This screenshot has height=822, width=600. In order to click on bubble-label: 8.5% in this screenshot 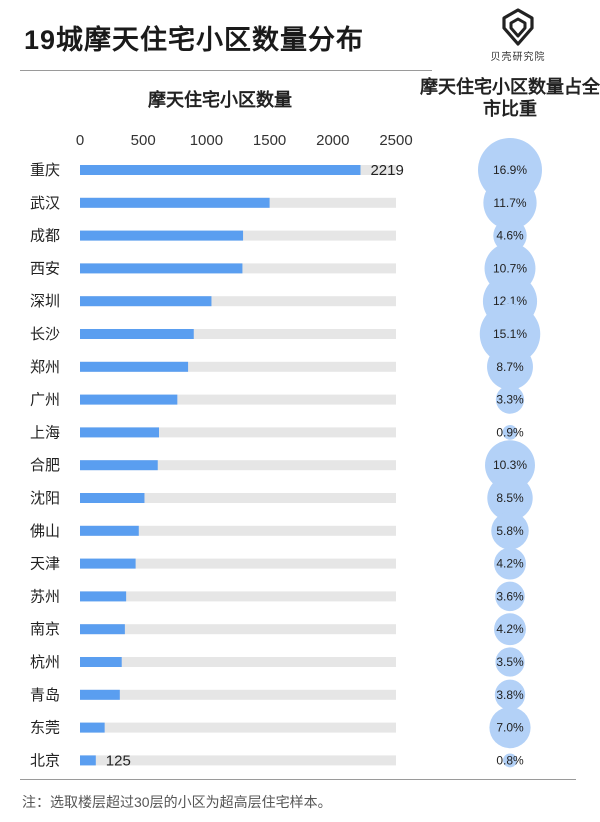, I will do `click(510, 498)`.